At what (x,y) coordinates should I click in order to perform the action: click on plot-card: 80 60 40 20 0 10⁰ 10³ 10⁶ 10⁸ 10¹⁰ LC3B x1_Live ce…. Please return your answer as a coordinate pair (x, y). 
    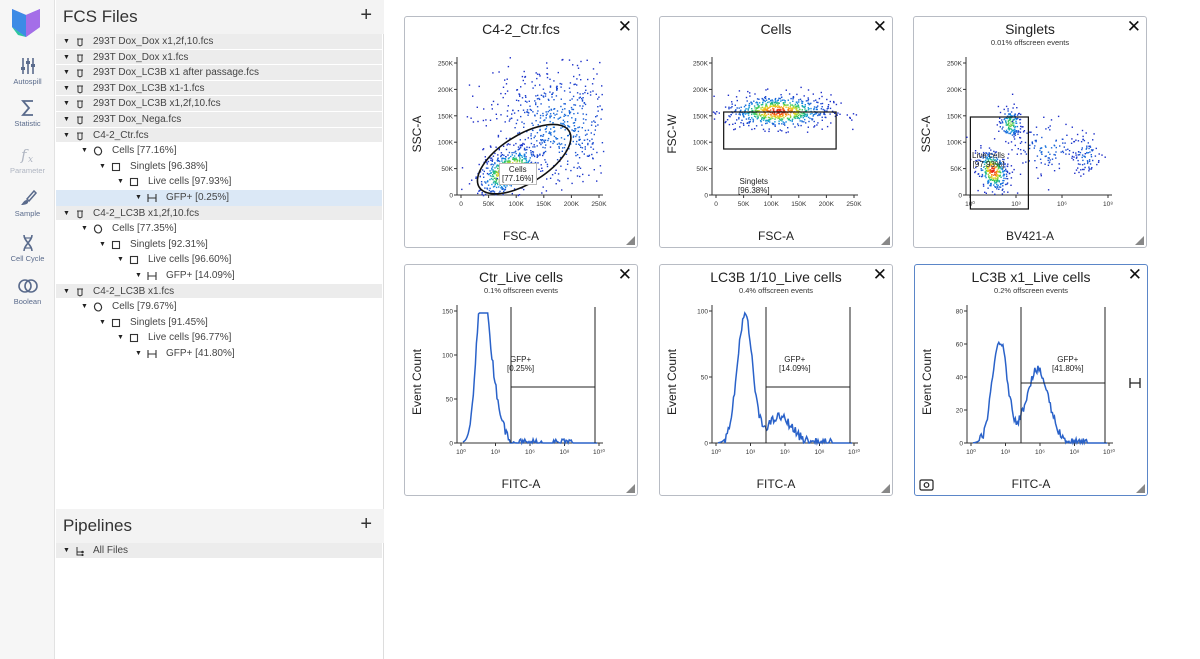
    Looking at the image, I should click on (1031, 380).